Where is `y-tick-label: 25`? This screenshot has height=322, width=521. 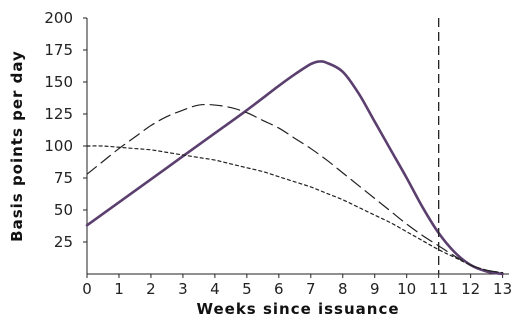
y-tick-label: 25 is located at coordinates (63, 242).